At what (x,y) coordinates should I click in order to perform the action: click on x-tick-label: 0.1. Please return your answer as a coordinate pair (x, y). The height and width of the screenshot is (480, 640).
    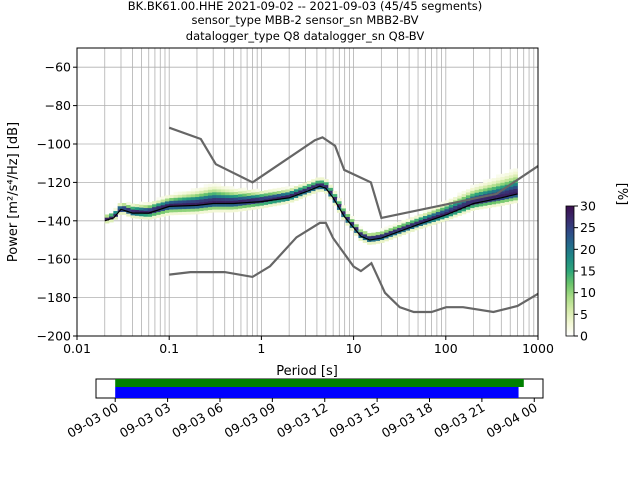
    Looking at the image, I should click on (169, 348).